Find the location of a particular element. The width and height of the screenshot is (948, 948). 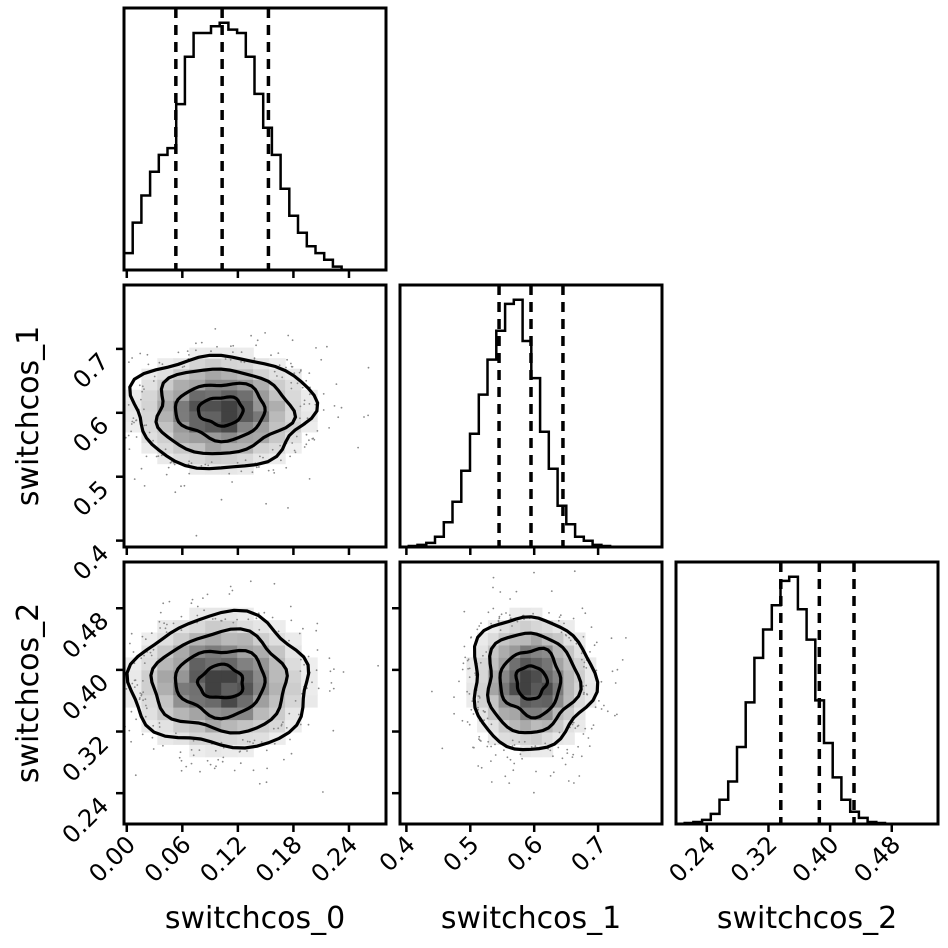

y-axis-label-switchcos_2: switchcos_2 is located at coordinates (28, 693).